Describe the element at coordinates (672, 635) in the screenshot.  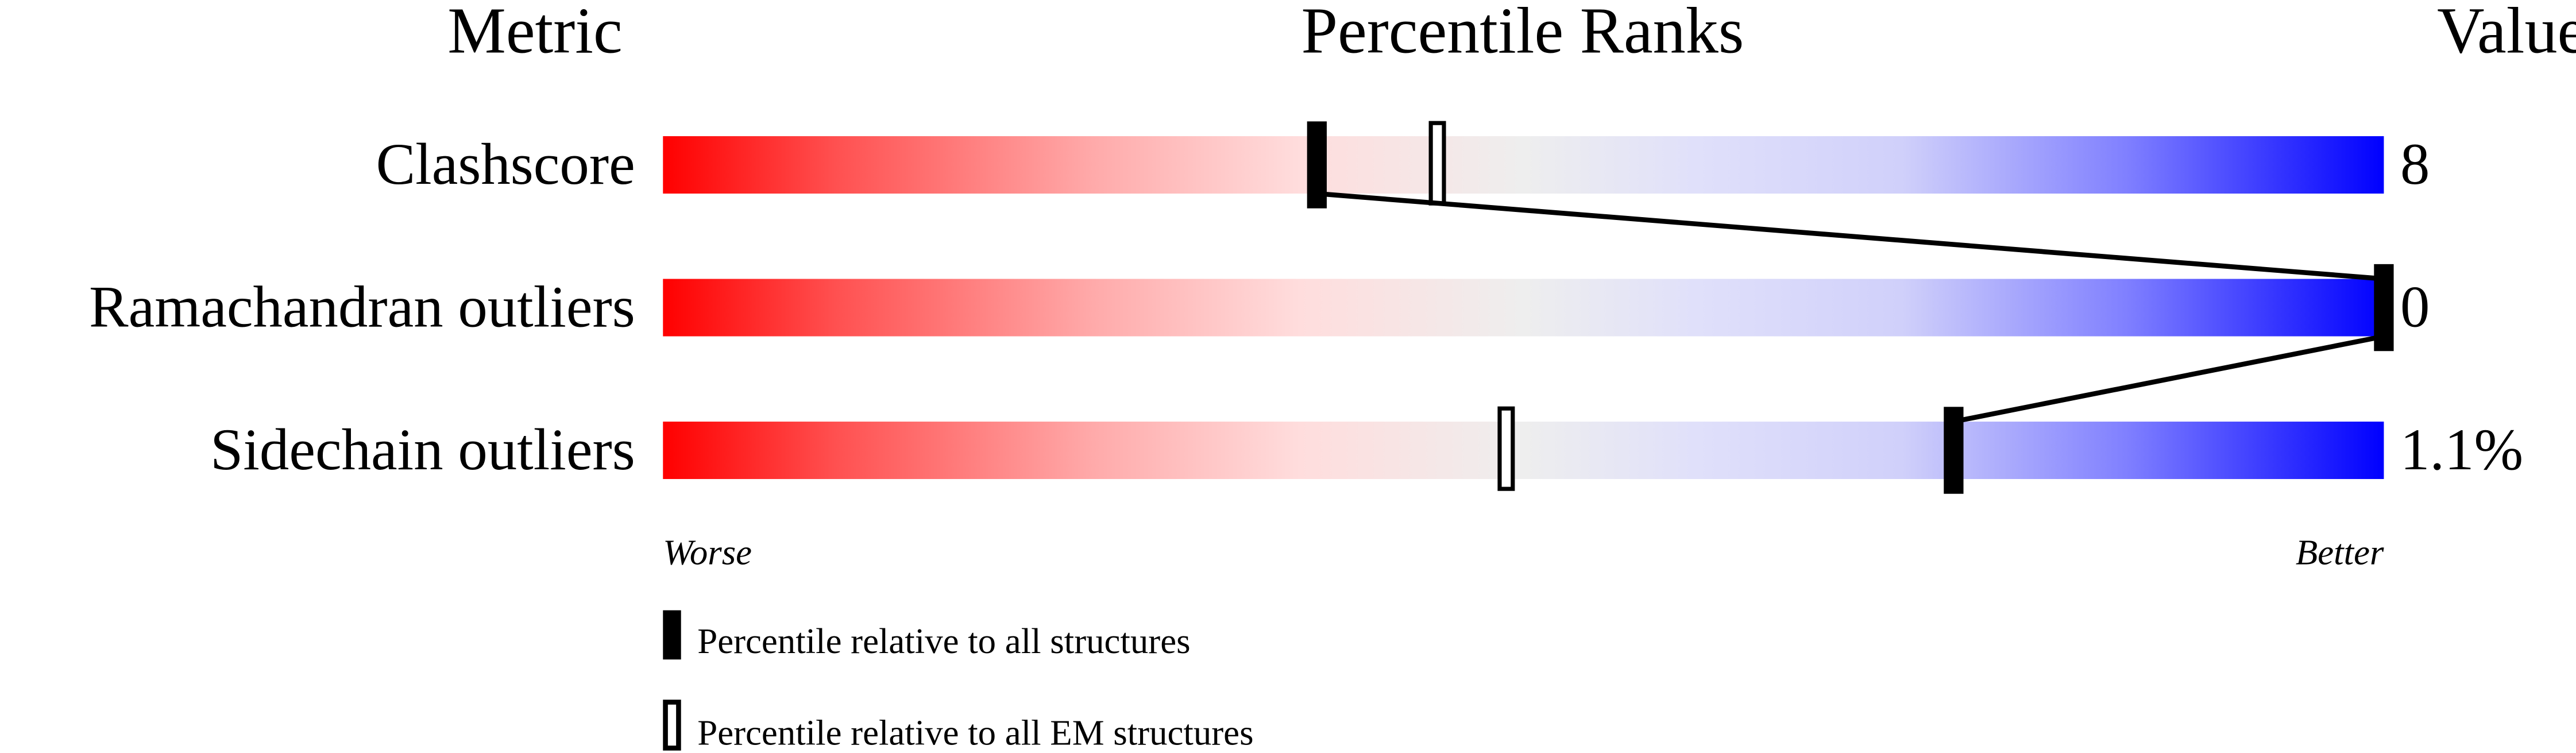
I see `legend-filled-marker` at that location.